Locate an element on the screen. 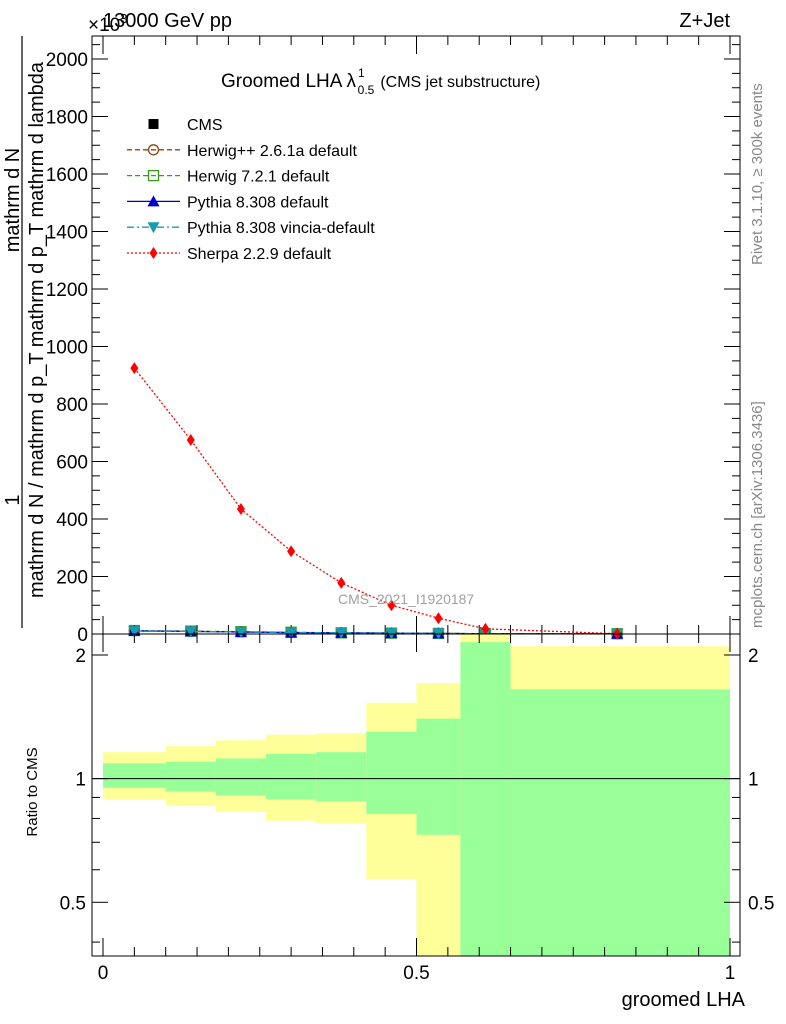 This screenshot has width=786, height=1024. ratio-ytick-label-right: 0.5 is located at coordinates (761, 903).